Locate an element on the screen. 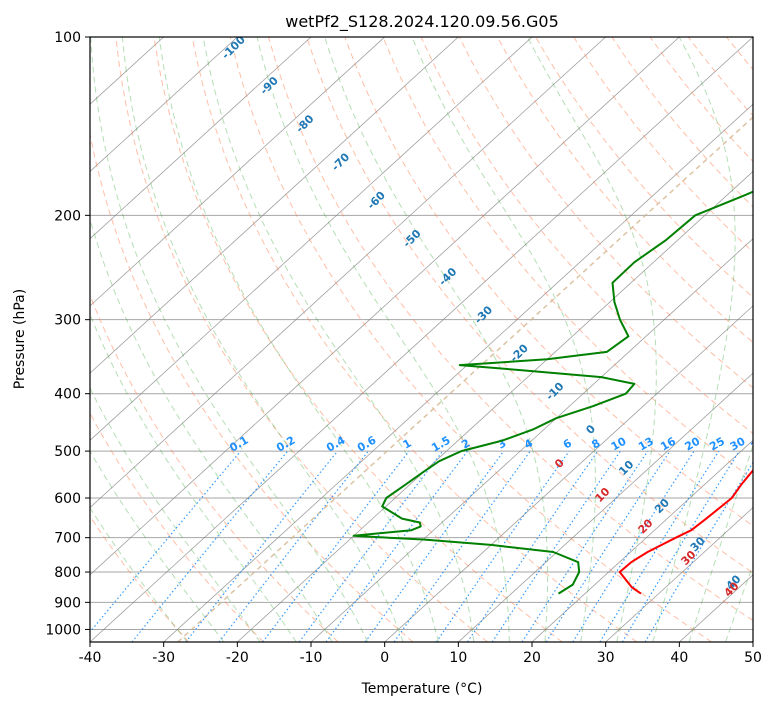 Image resolution: width=775 pixels, height=708 pixels. dry-adiabat-label: 20 is located at coordinates (662, 506).